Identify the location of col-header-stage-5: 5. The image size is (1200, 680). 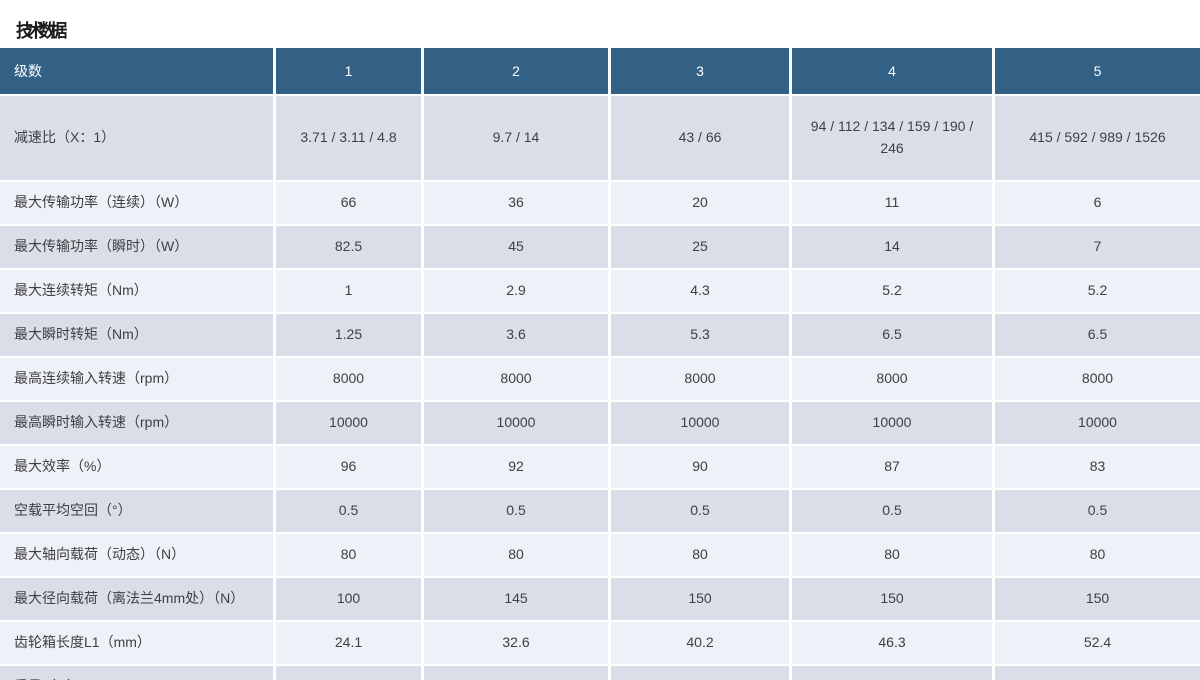
(1097, 72).